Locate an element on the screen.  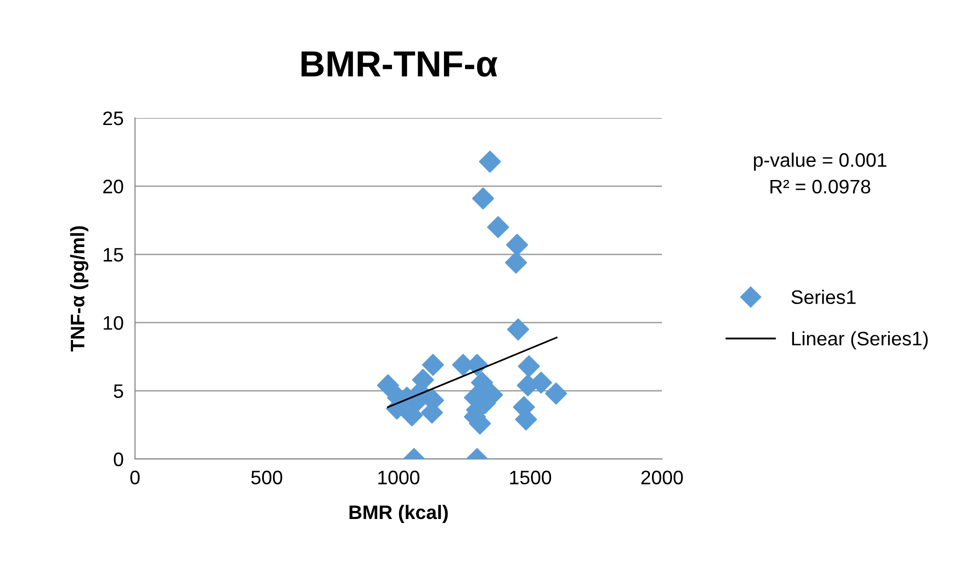
x-tick-label: 500 is located at coordinates (266, 477).